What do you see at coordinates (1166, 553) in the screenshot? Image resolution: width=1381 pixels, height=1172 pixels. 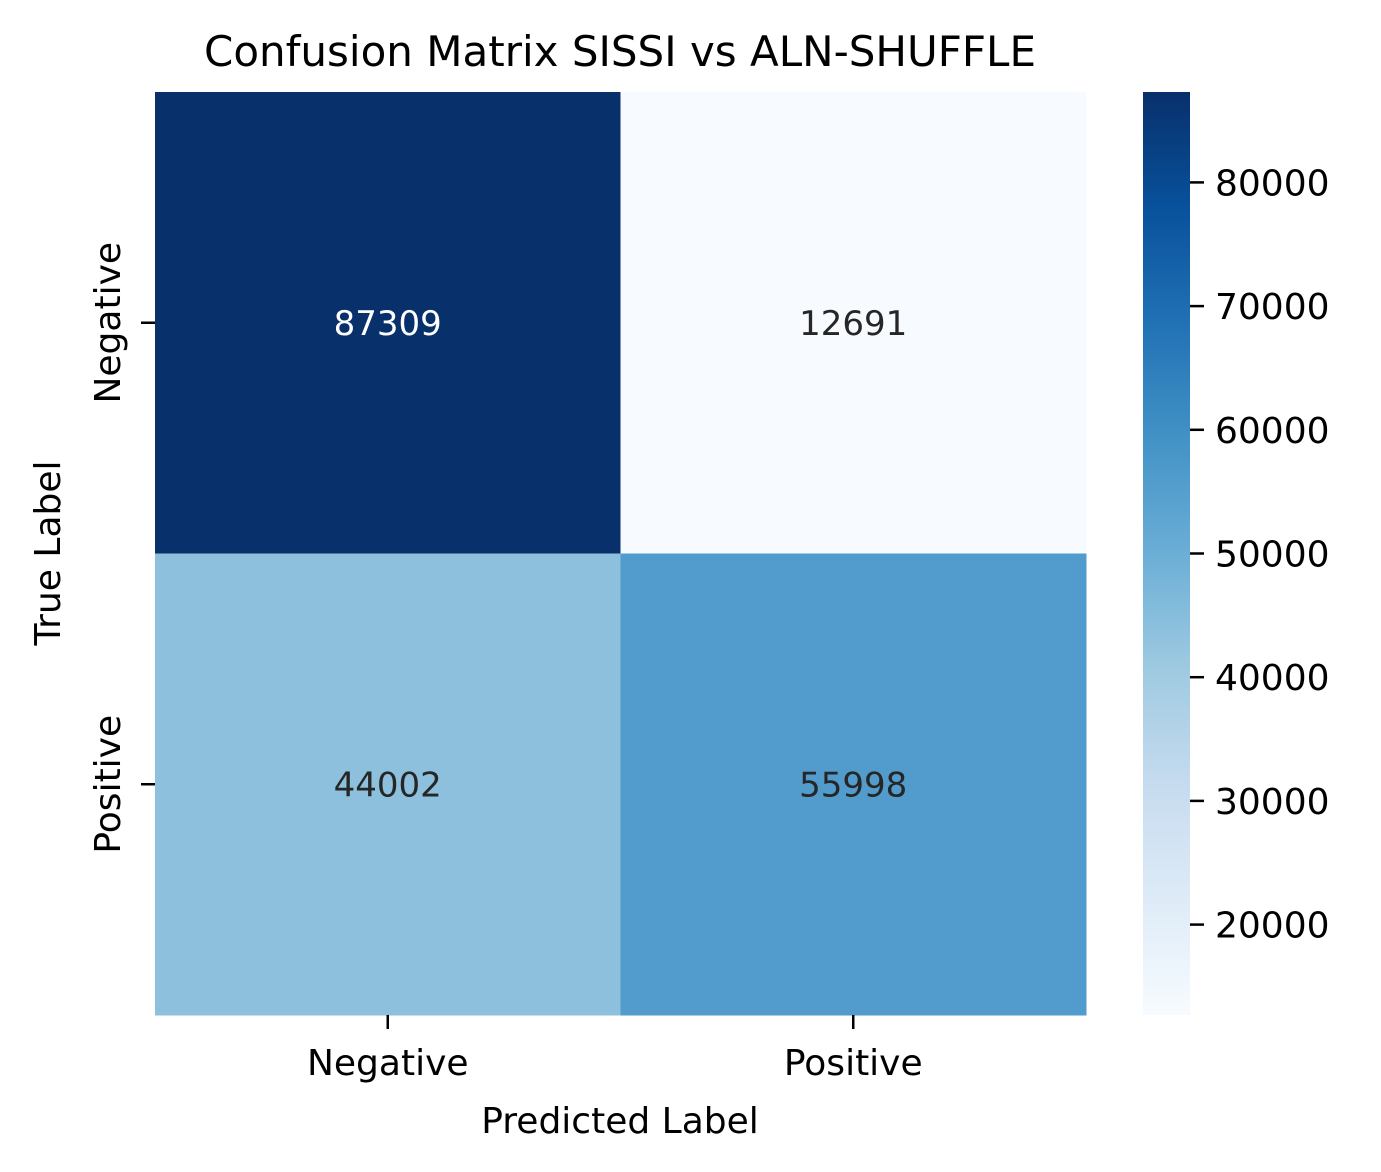 I see `colorbar` at bounding box center [1166, 553].